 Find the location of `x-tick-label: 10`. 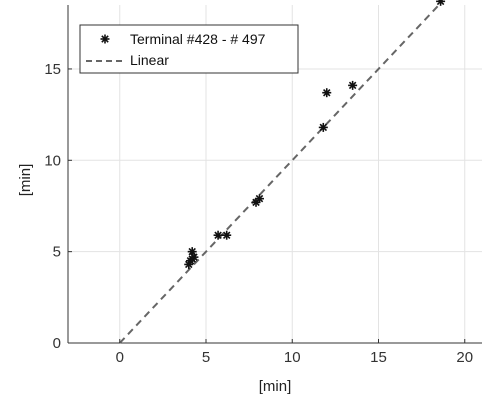

x-tick-label: 10 is located at coordinates (292, 357).